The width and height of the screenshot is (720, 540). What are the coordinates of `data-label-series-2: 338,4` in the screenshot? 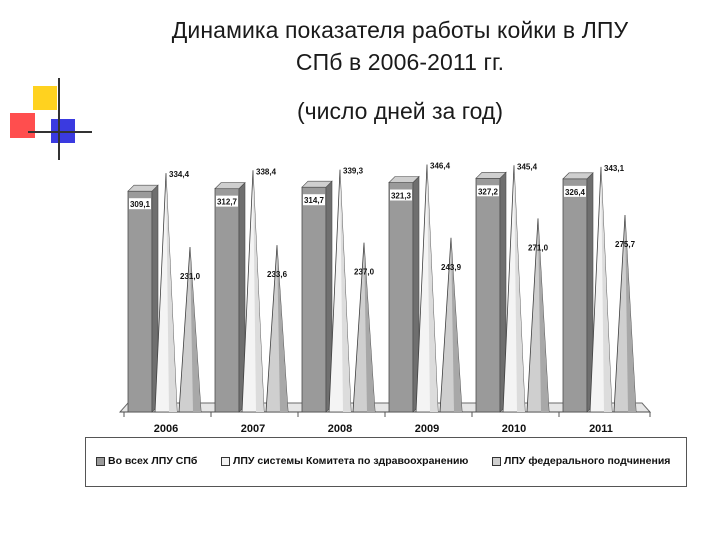 It's located at (266, 171).